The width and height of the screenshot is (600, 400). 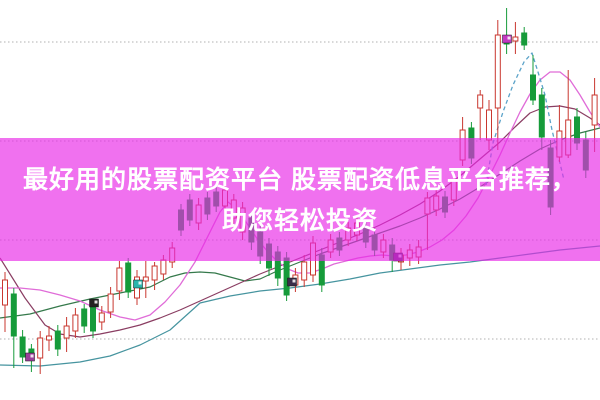 What do you see at coordinates (299, 221) in the screenshot?
I see `banner-subline: 助您轻松投资` at bounding box center [299, 221].